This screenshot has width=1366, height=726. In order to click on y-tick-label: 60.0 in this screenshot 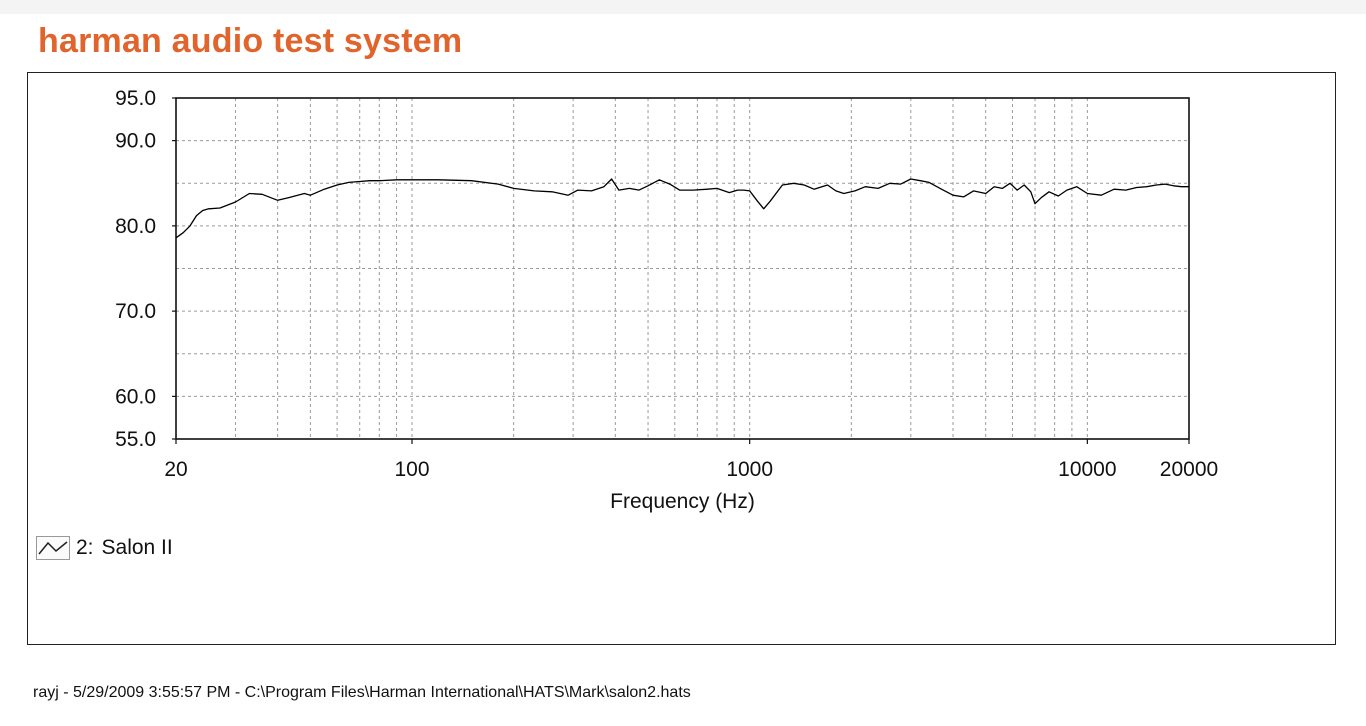, I will do `click(135, 396)`.